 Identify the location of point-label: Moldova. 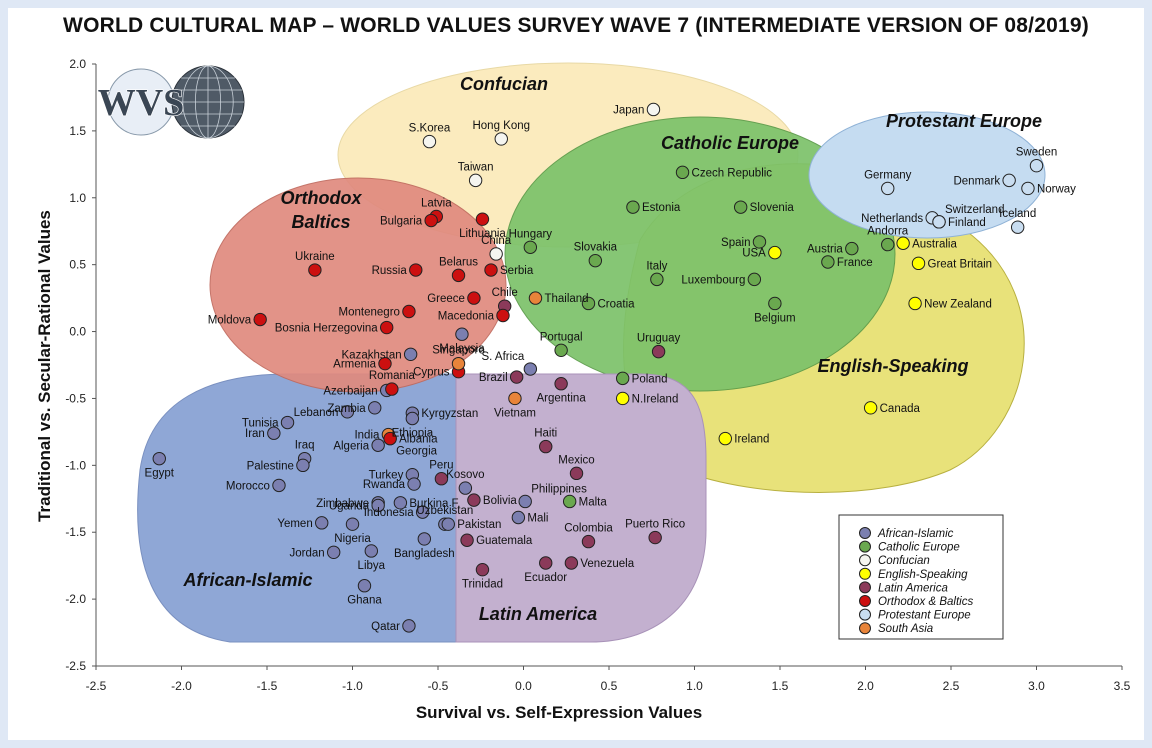
(230, 321).